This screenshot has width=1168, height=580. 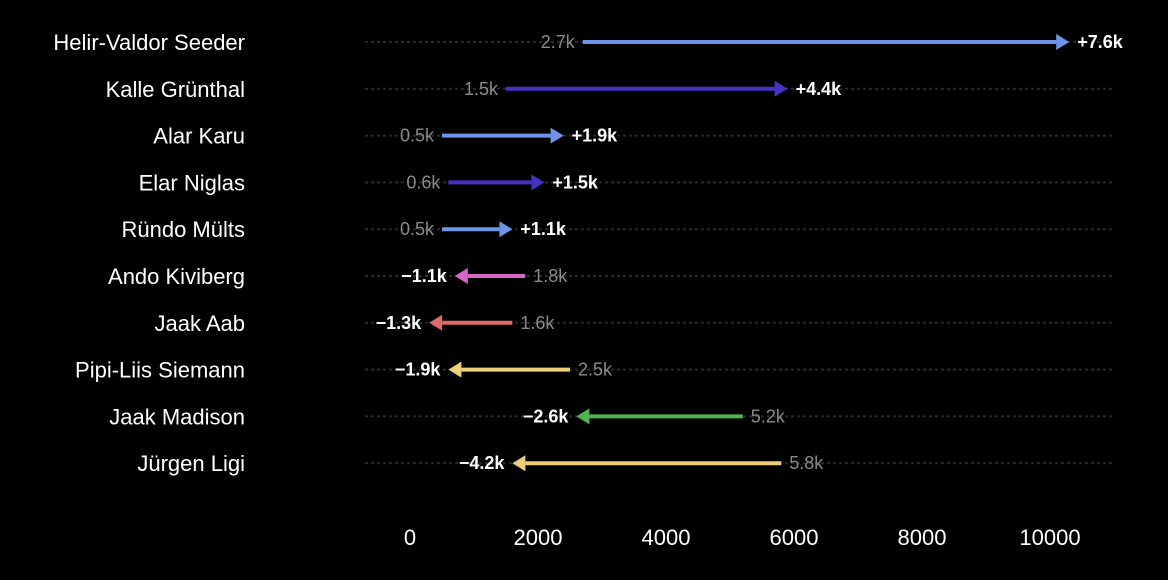 I want to click on row-name-label: Ando Kiviberg, so click(x=176, y=276).